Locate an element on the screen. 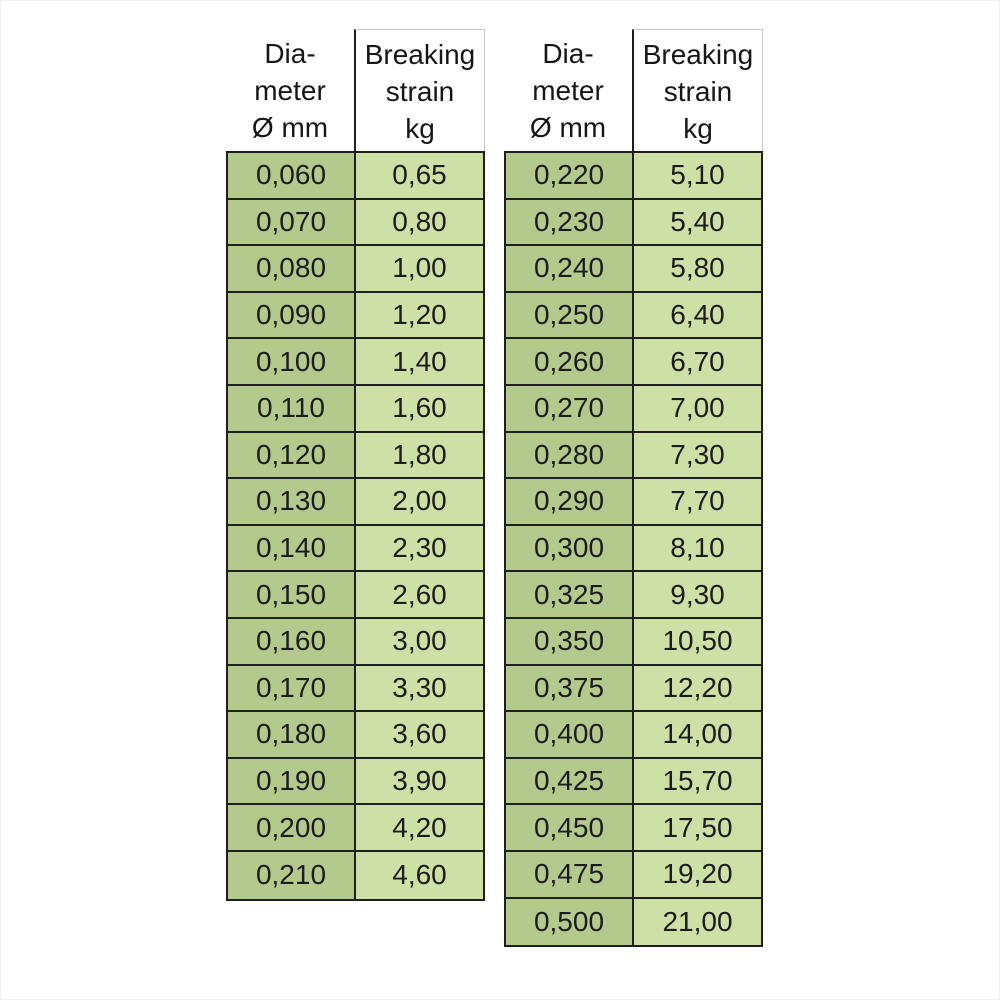 The height and width of the screenshot is (1000, 1000). table-row: 0,250 6,40 is located at coordinates (633, 316).